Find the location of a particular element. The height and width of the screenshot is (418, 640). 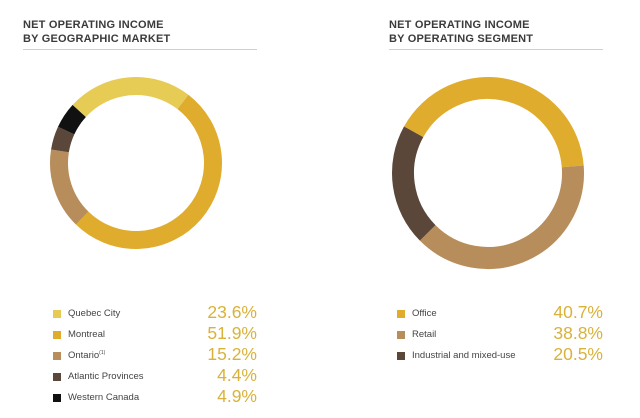

legend-value: 4.9% is located at coordinates (237, 396).